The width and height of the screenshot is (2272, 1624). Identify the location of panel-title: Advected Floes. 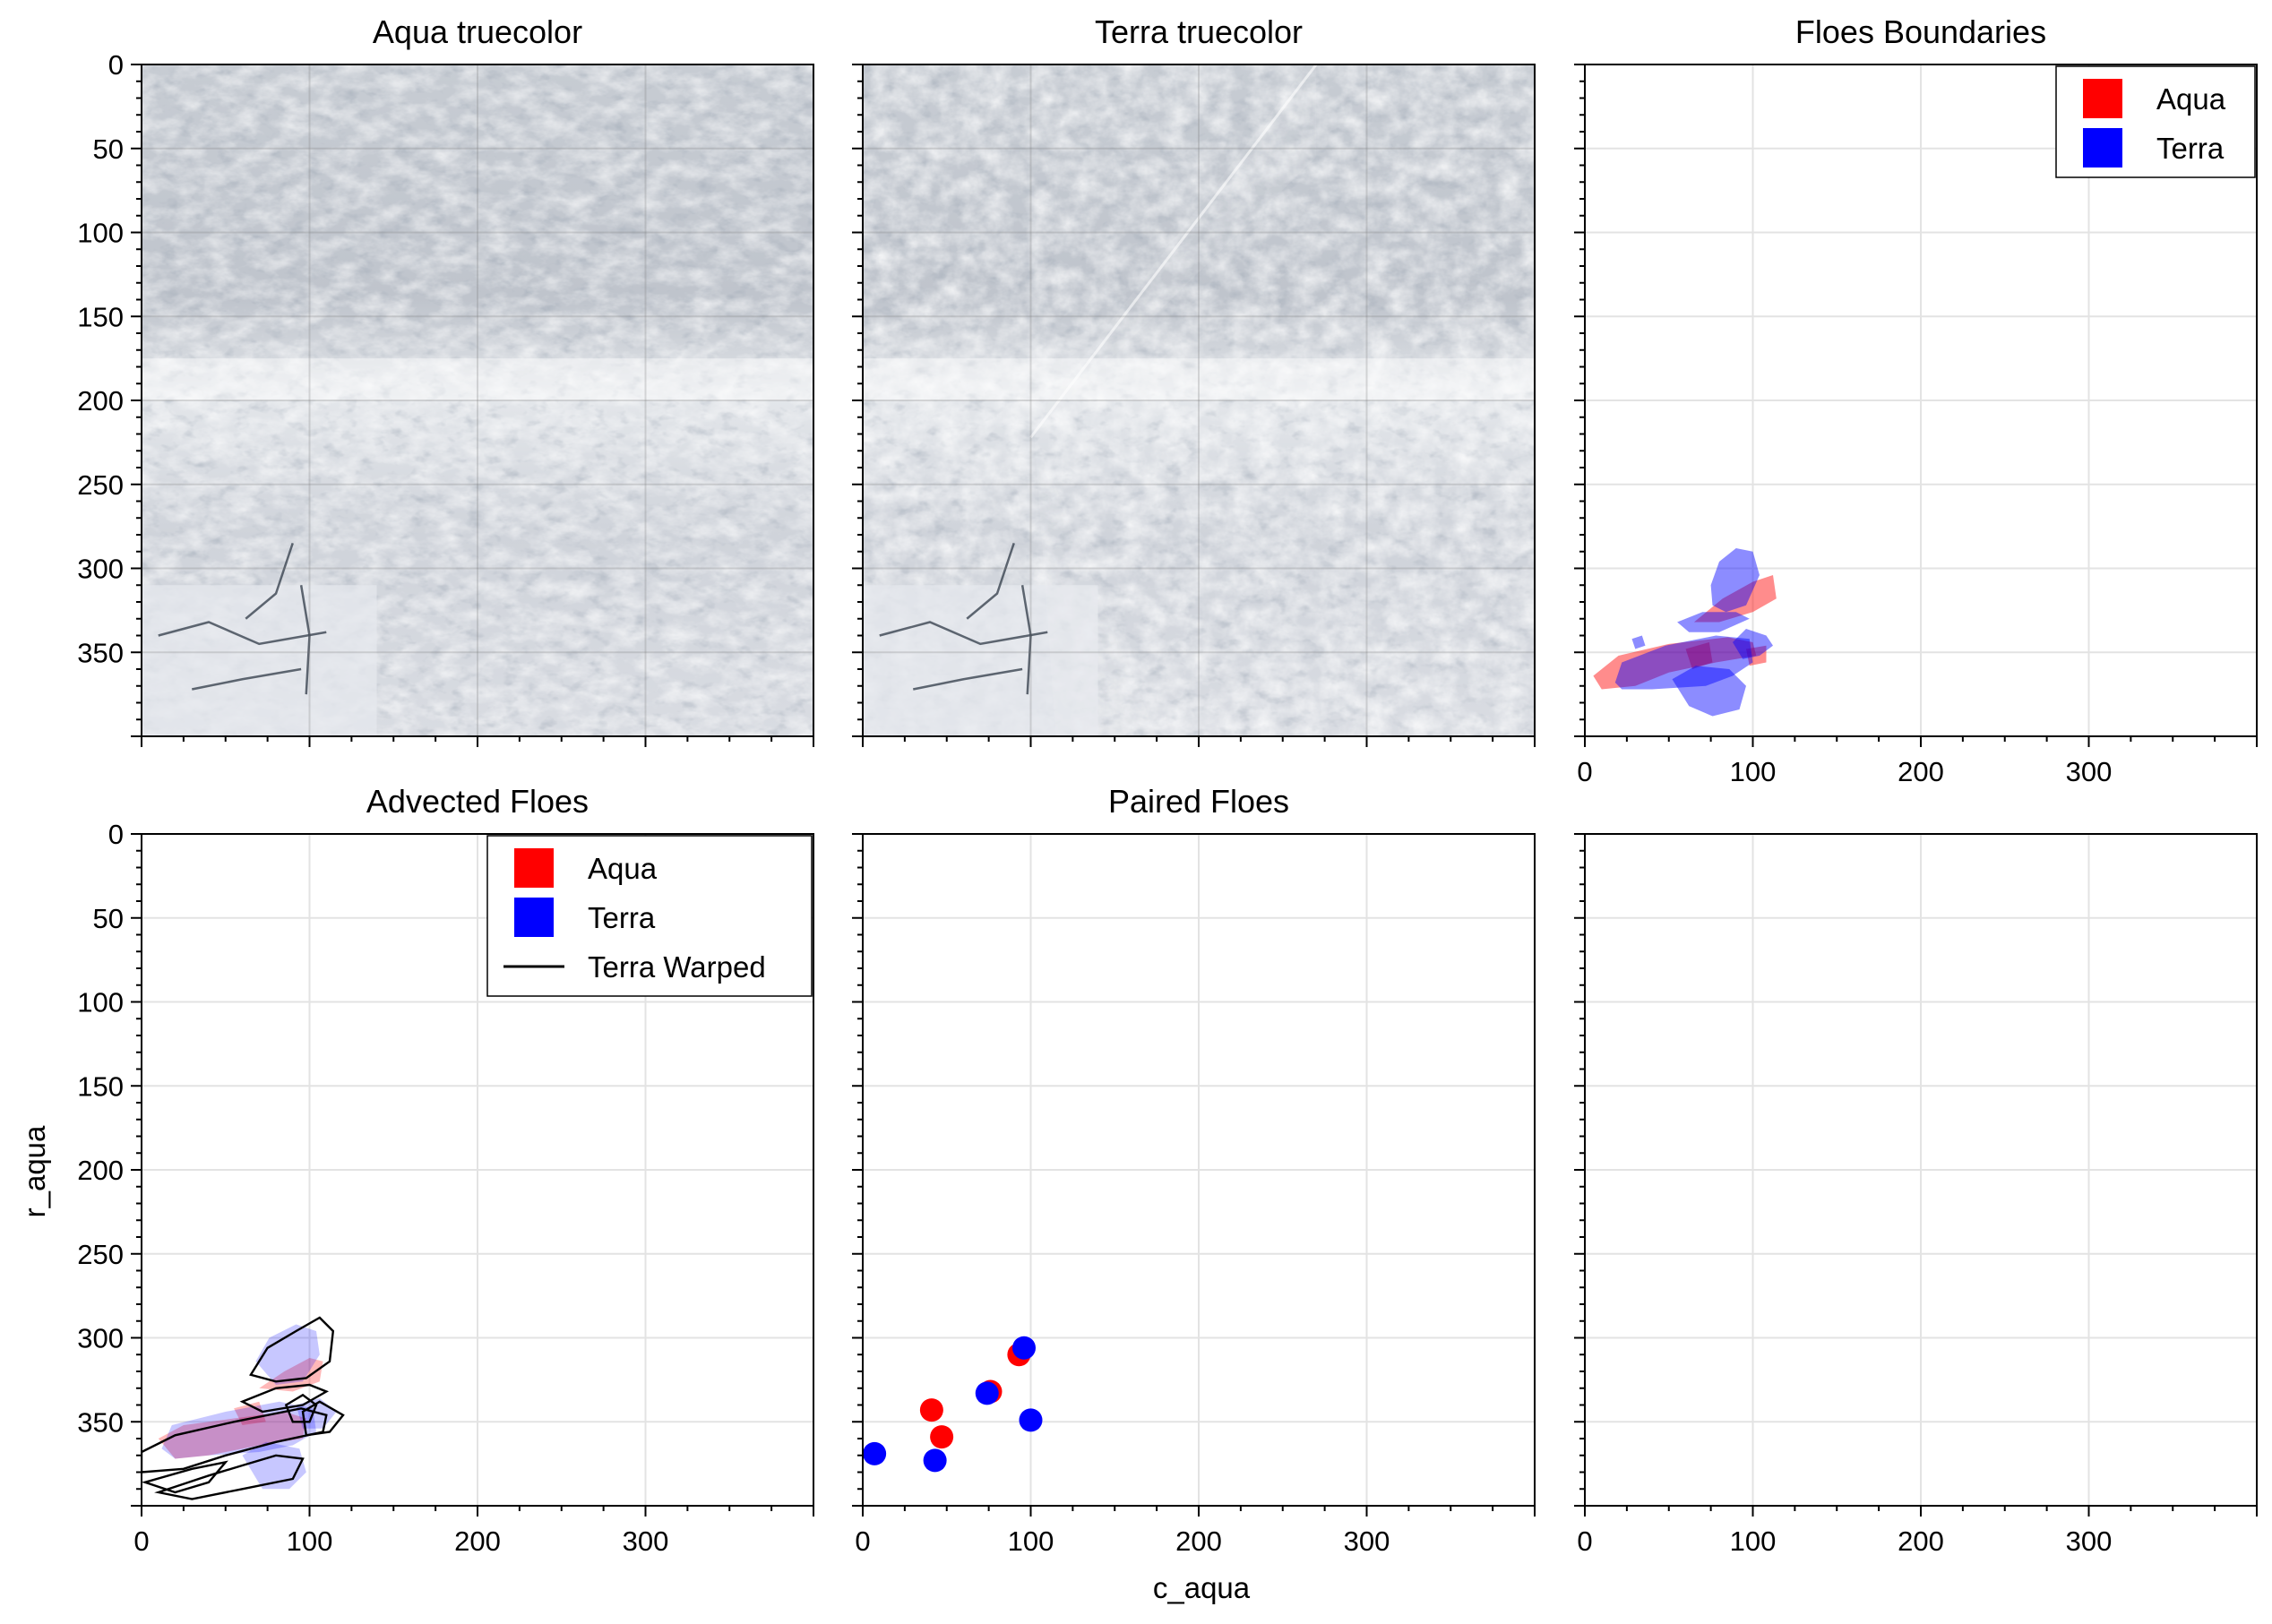
(477, 801).